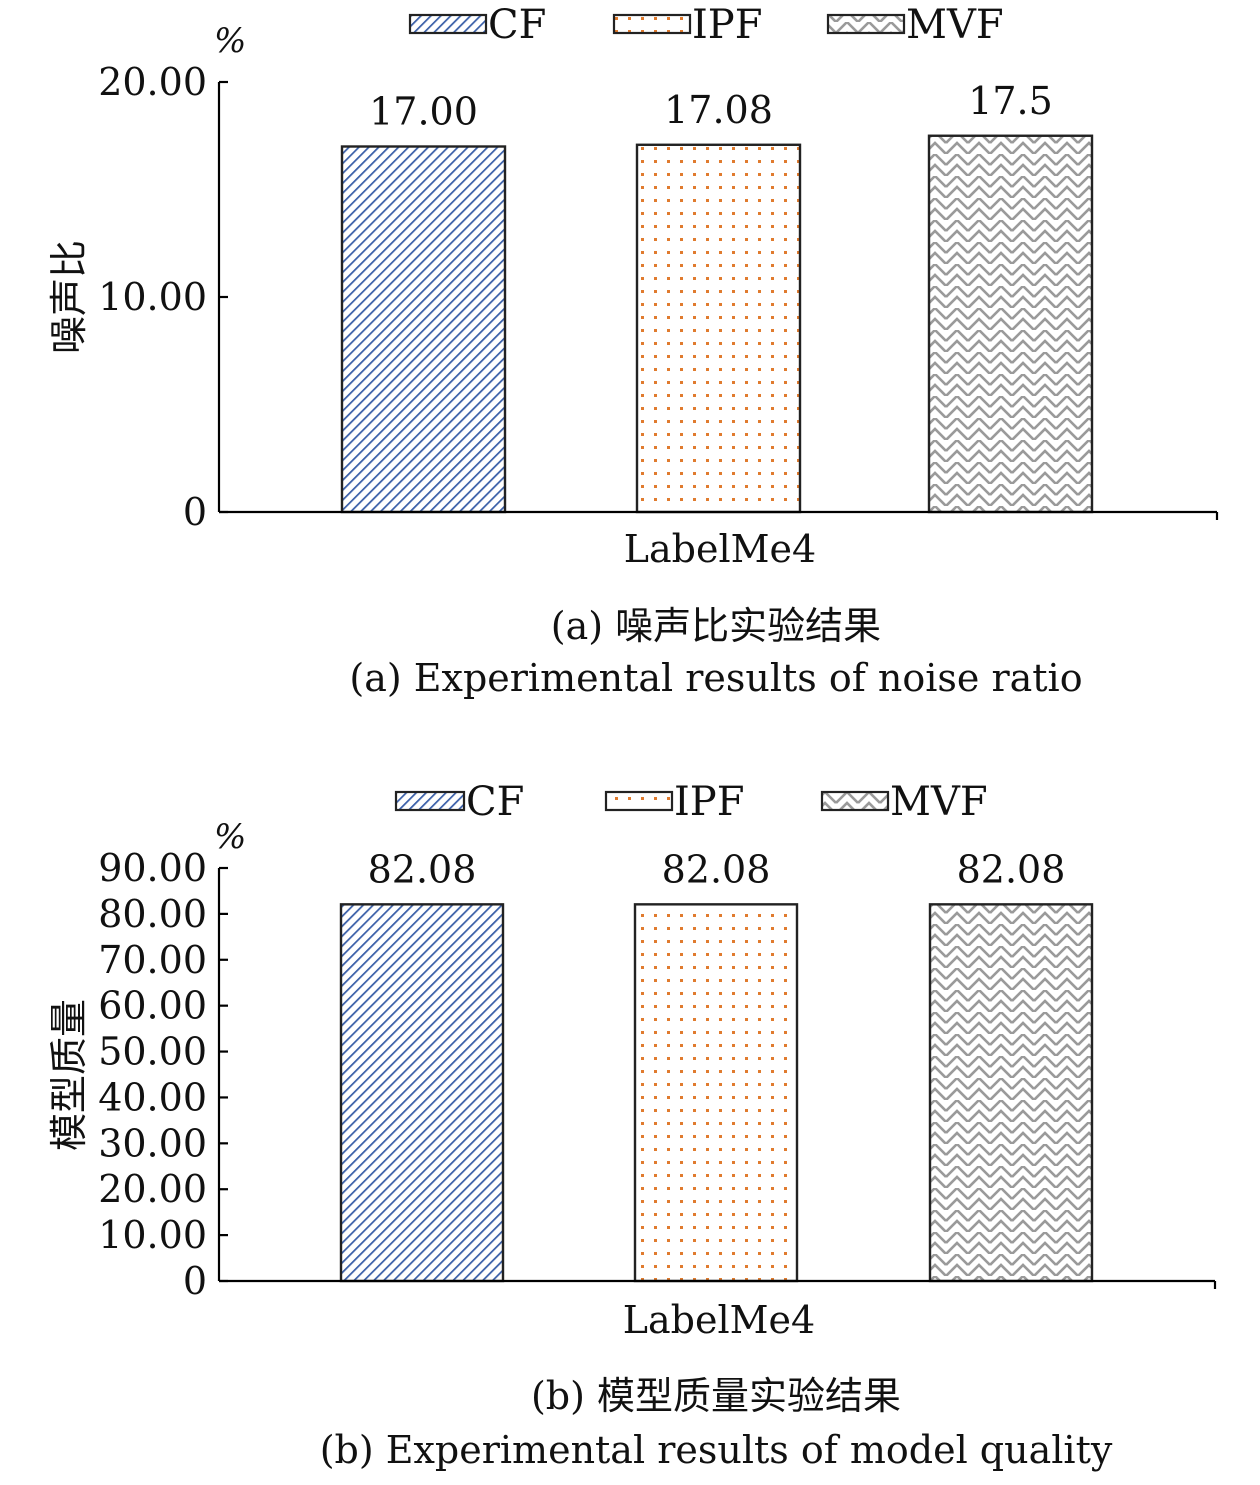 This screenshot has width=1260, height=1485. I want to click on chart-b-x-category: LabelMe4, so click(719, 1320).